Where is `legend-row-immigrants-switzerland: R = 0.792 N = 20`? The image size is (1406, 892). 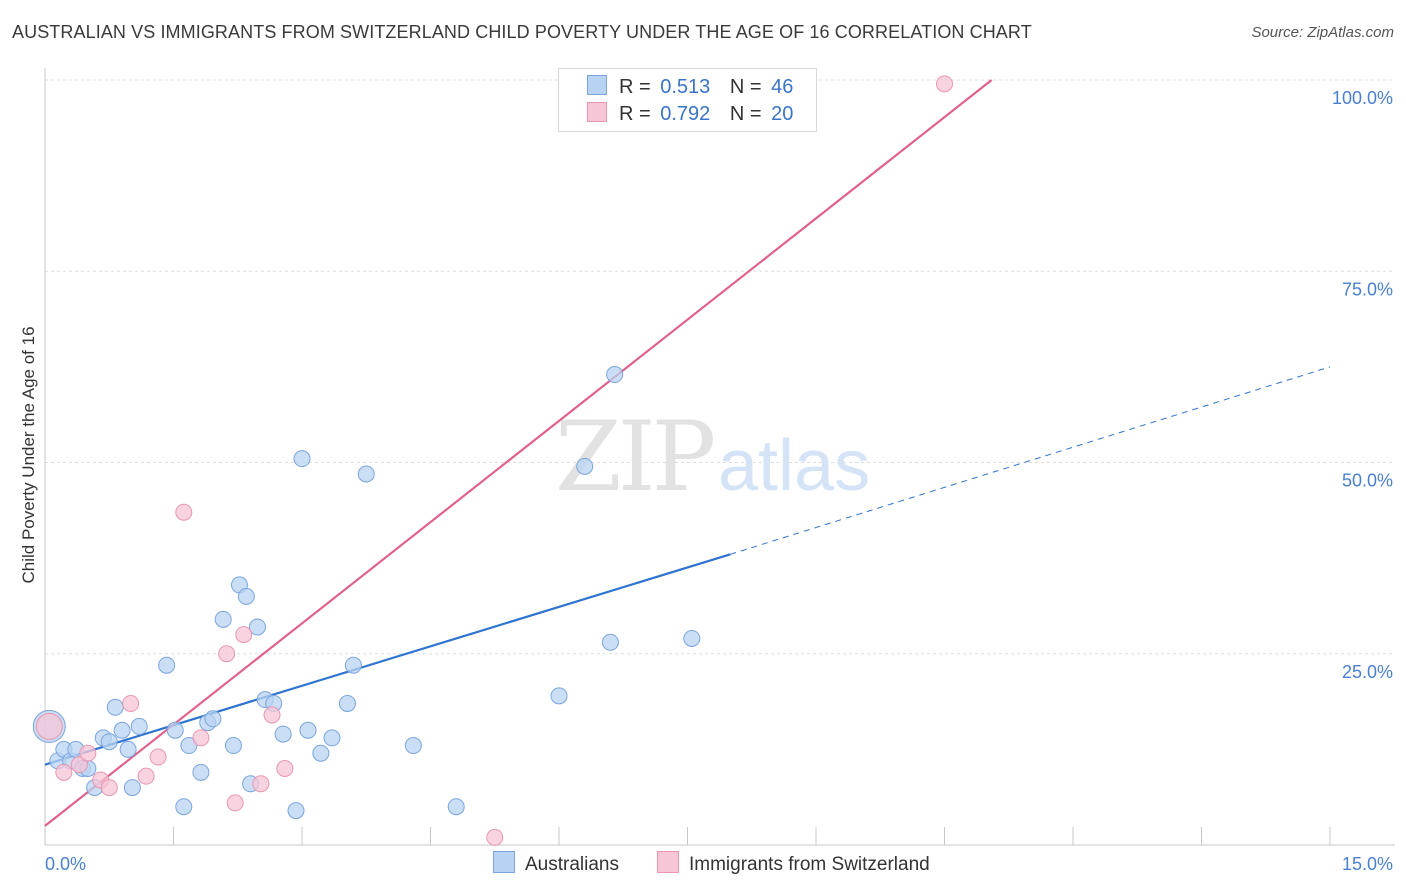 legend-row-immigrants-switzerland: R = 0.792 N = 20 is located at coordinates (690, 115).